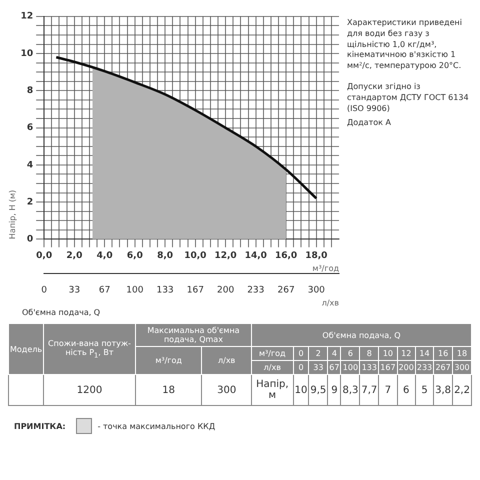  I want to click on text: 8, so click(369, 353).